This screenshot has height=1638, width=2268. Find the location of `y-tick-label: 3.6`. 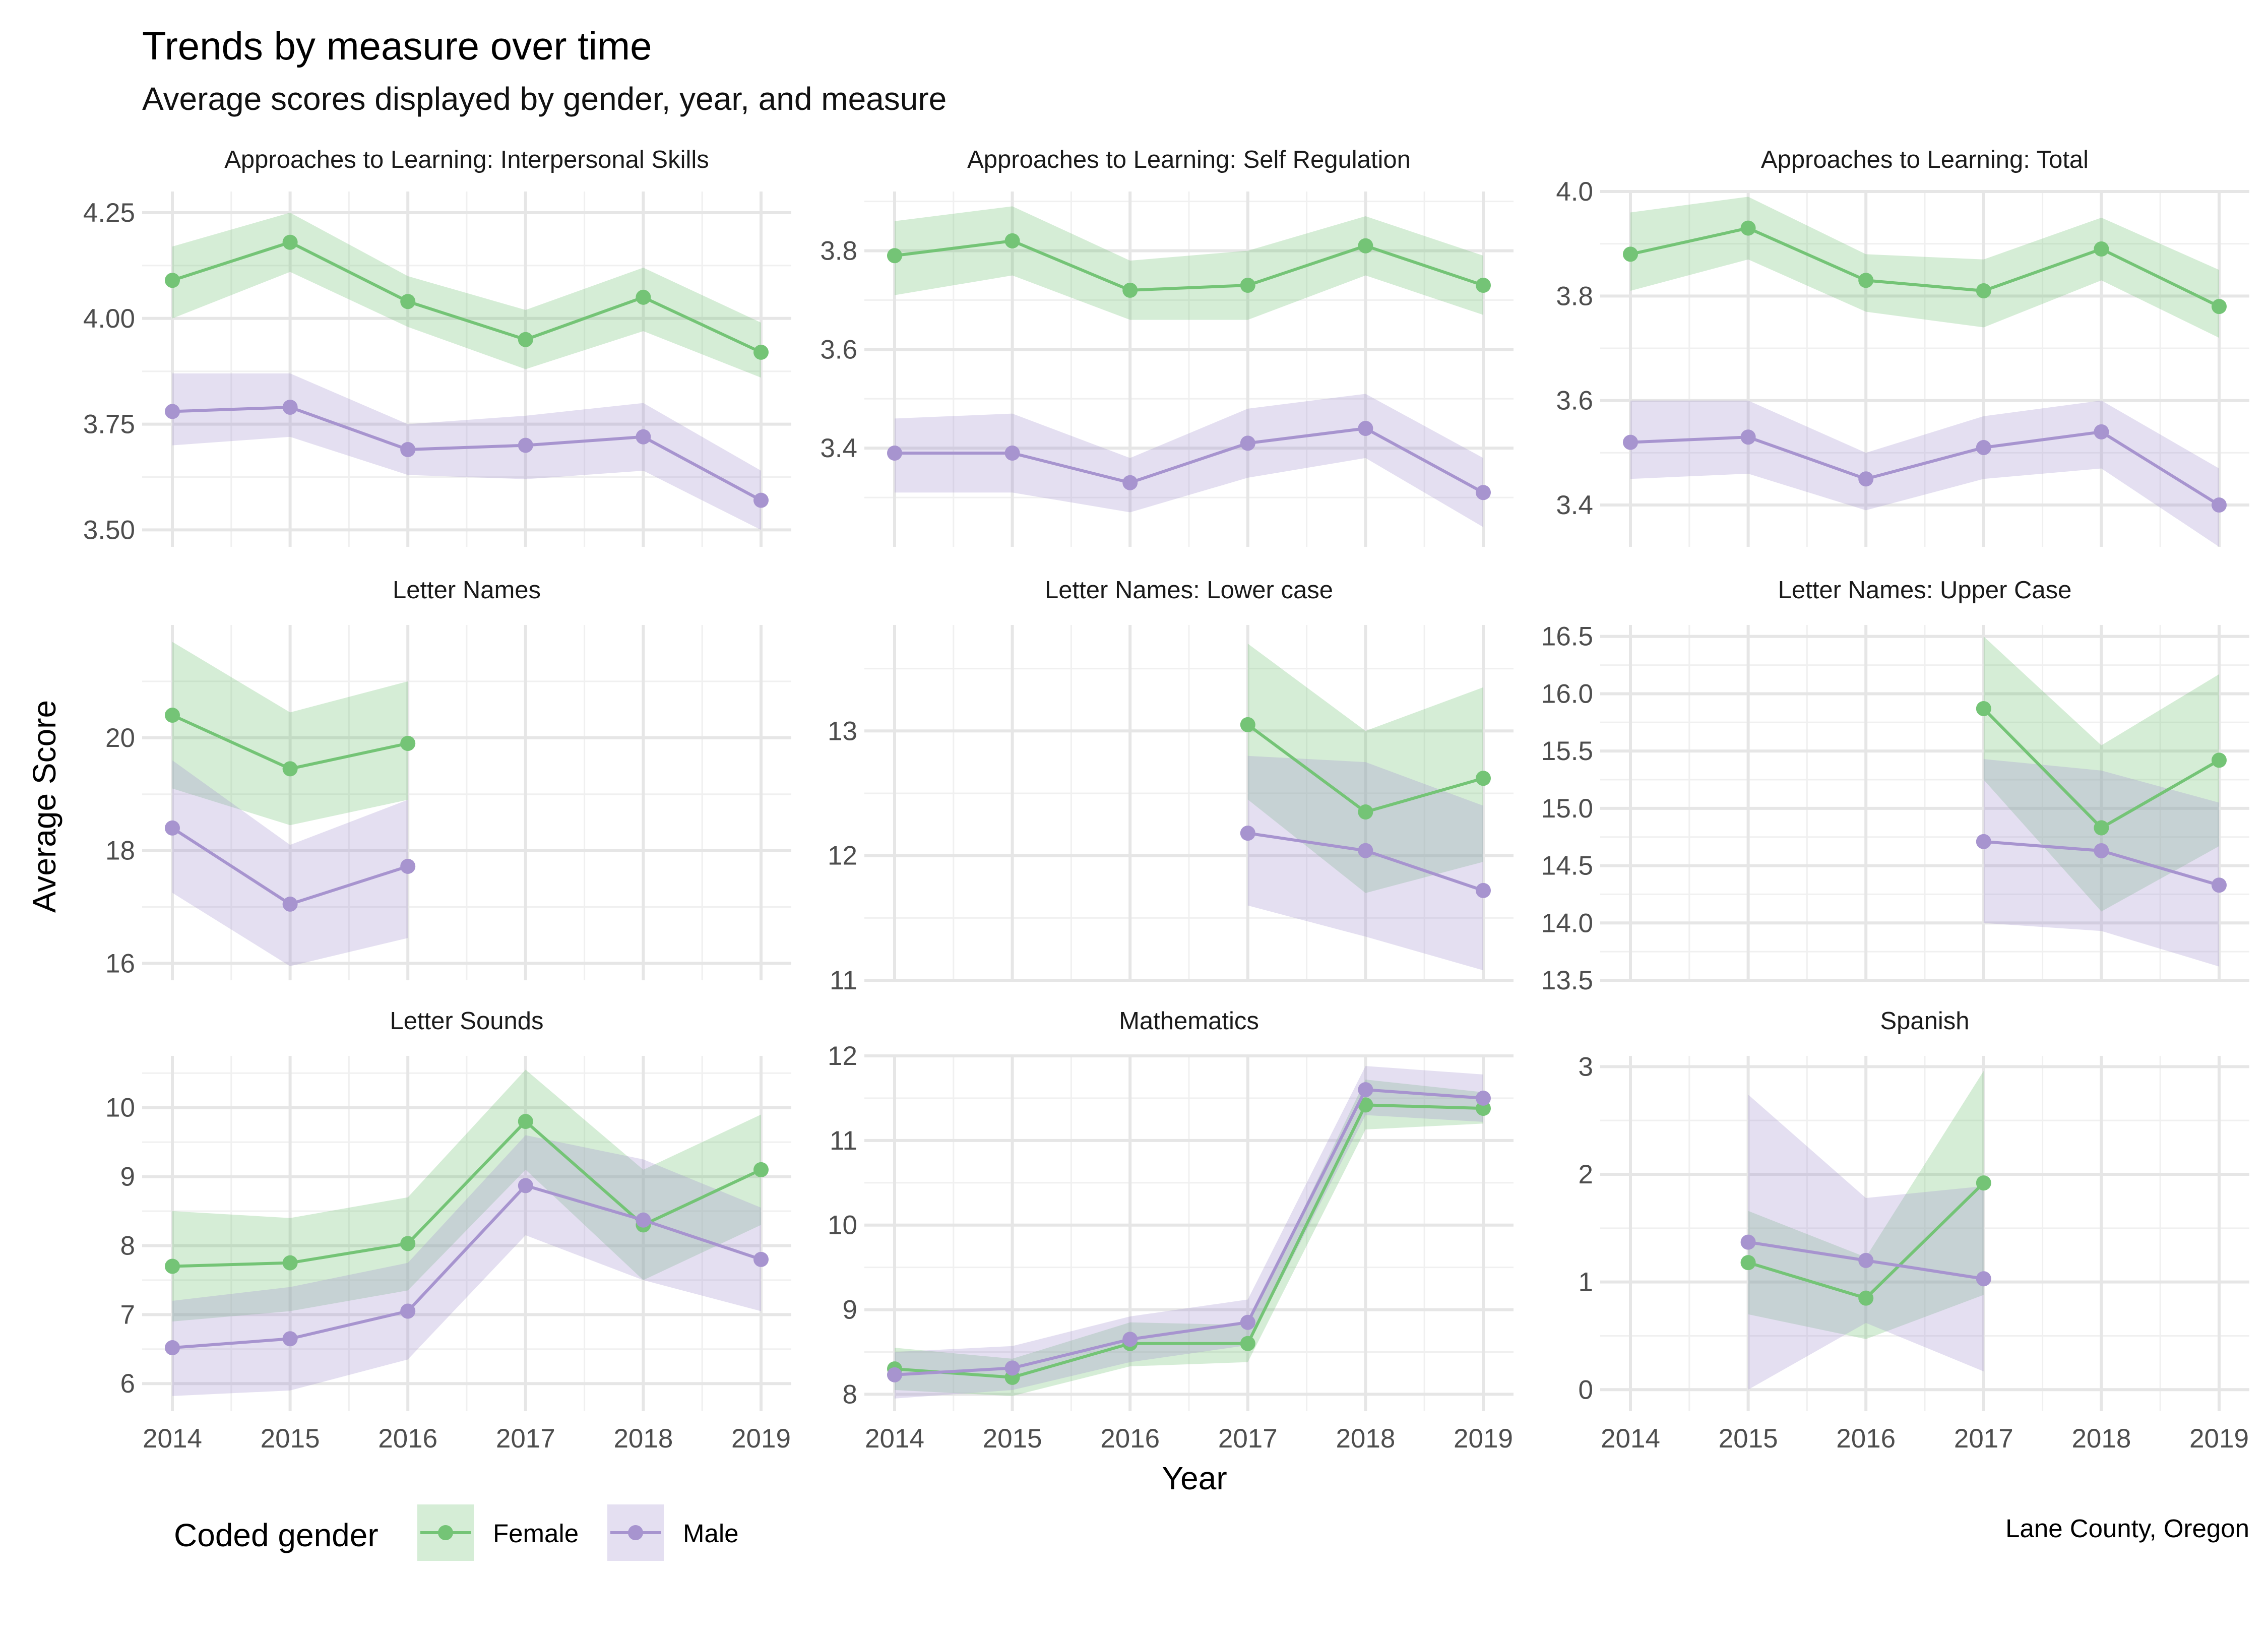

y-tick-label: 3.6 is located at coordinates (1574, 401).